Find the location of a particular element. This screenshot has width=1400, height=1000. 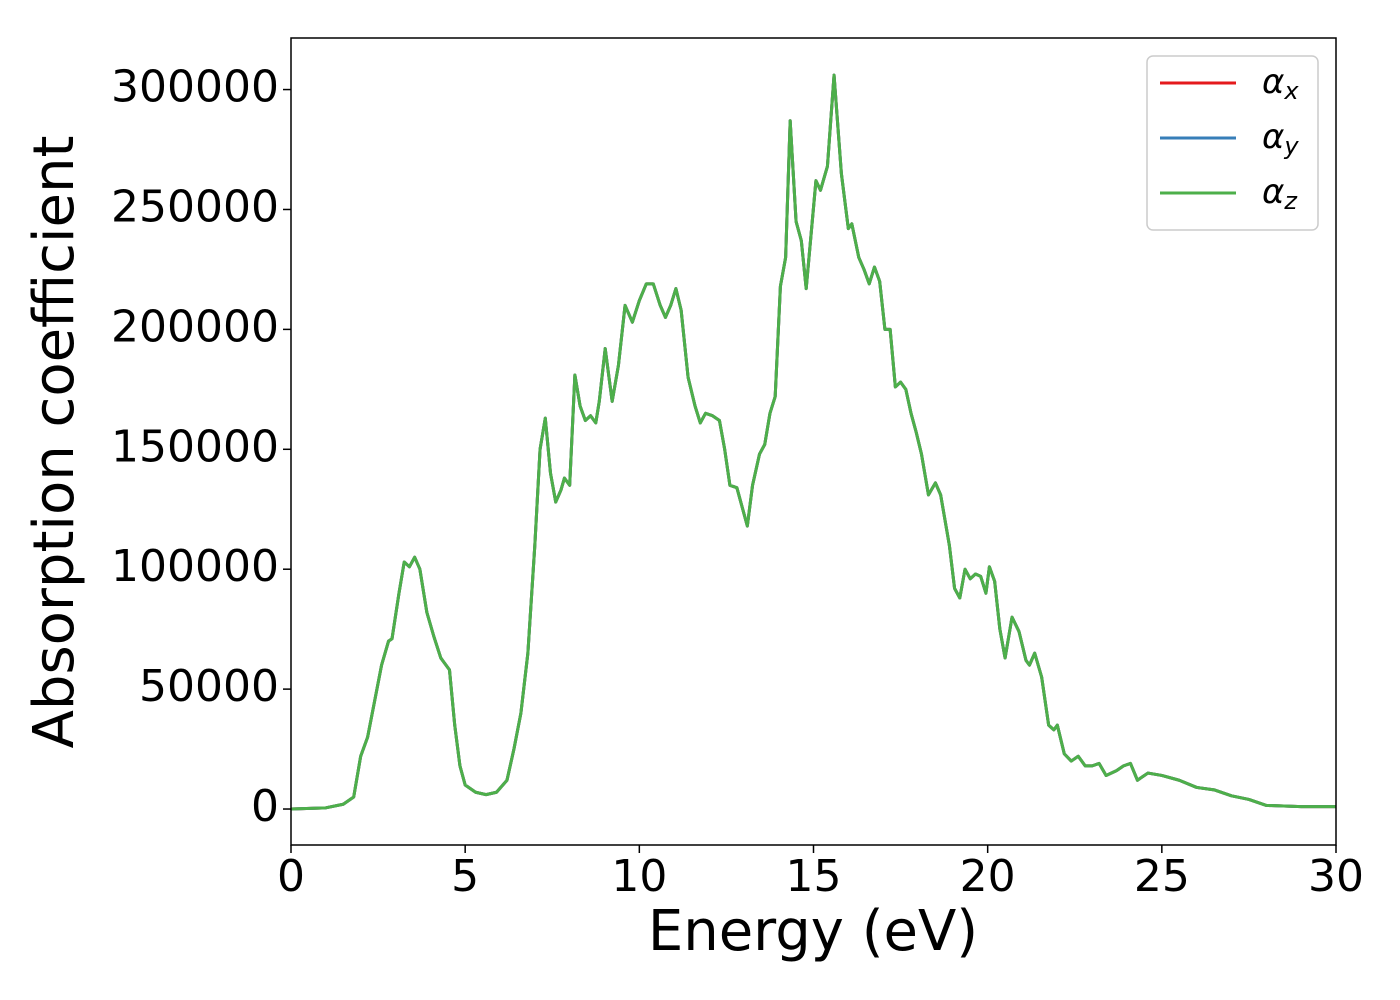

y-tick-label: 100000 is located at coordinates (195, 566).